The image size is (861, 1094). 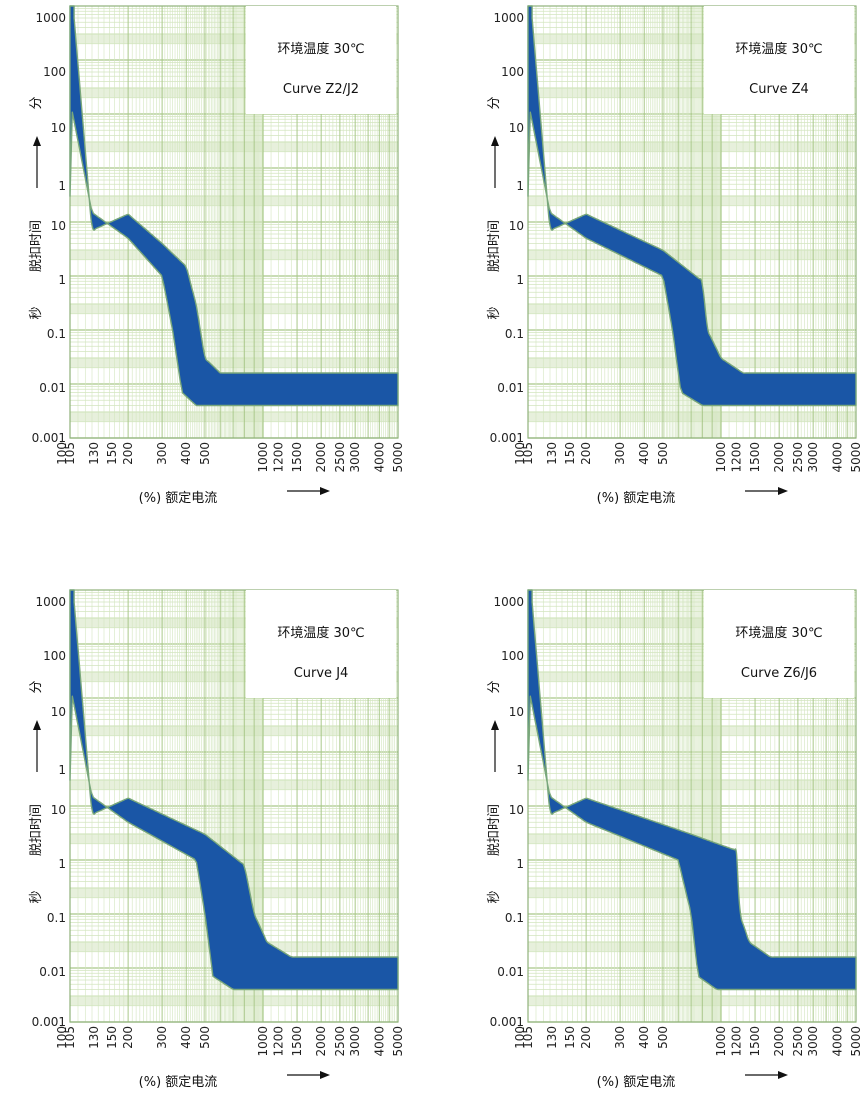 What do you see at coordinates (508, 18) in the screenshot?
I see `y-tick-label: 1000` at bounding box center [508, 18].